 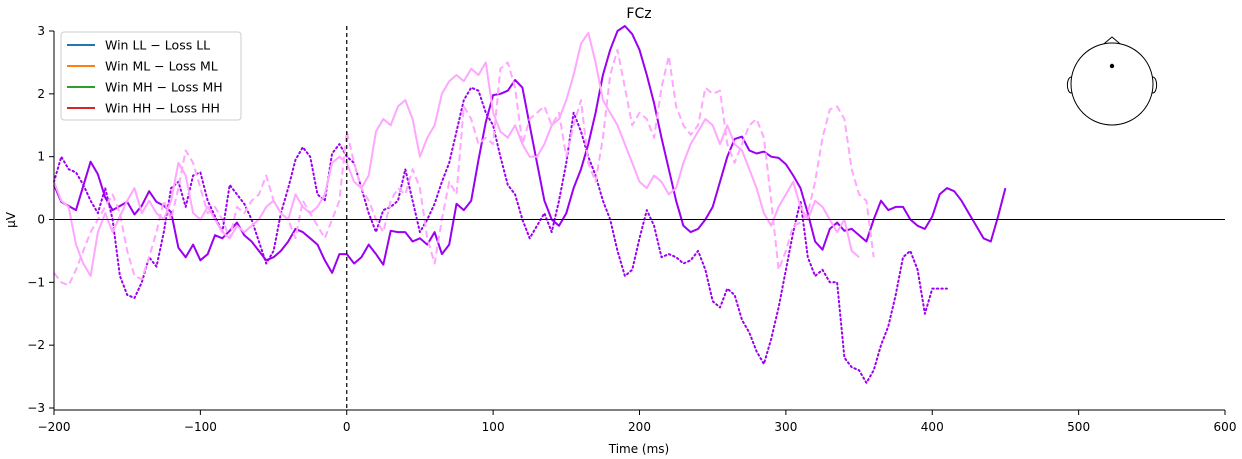 I want to click on y-tick-label: 1, so click(x=41, y=157).